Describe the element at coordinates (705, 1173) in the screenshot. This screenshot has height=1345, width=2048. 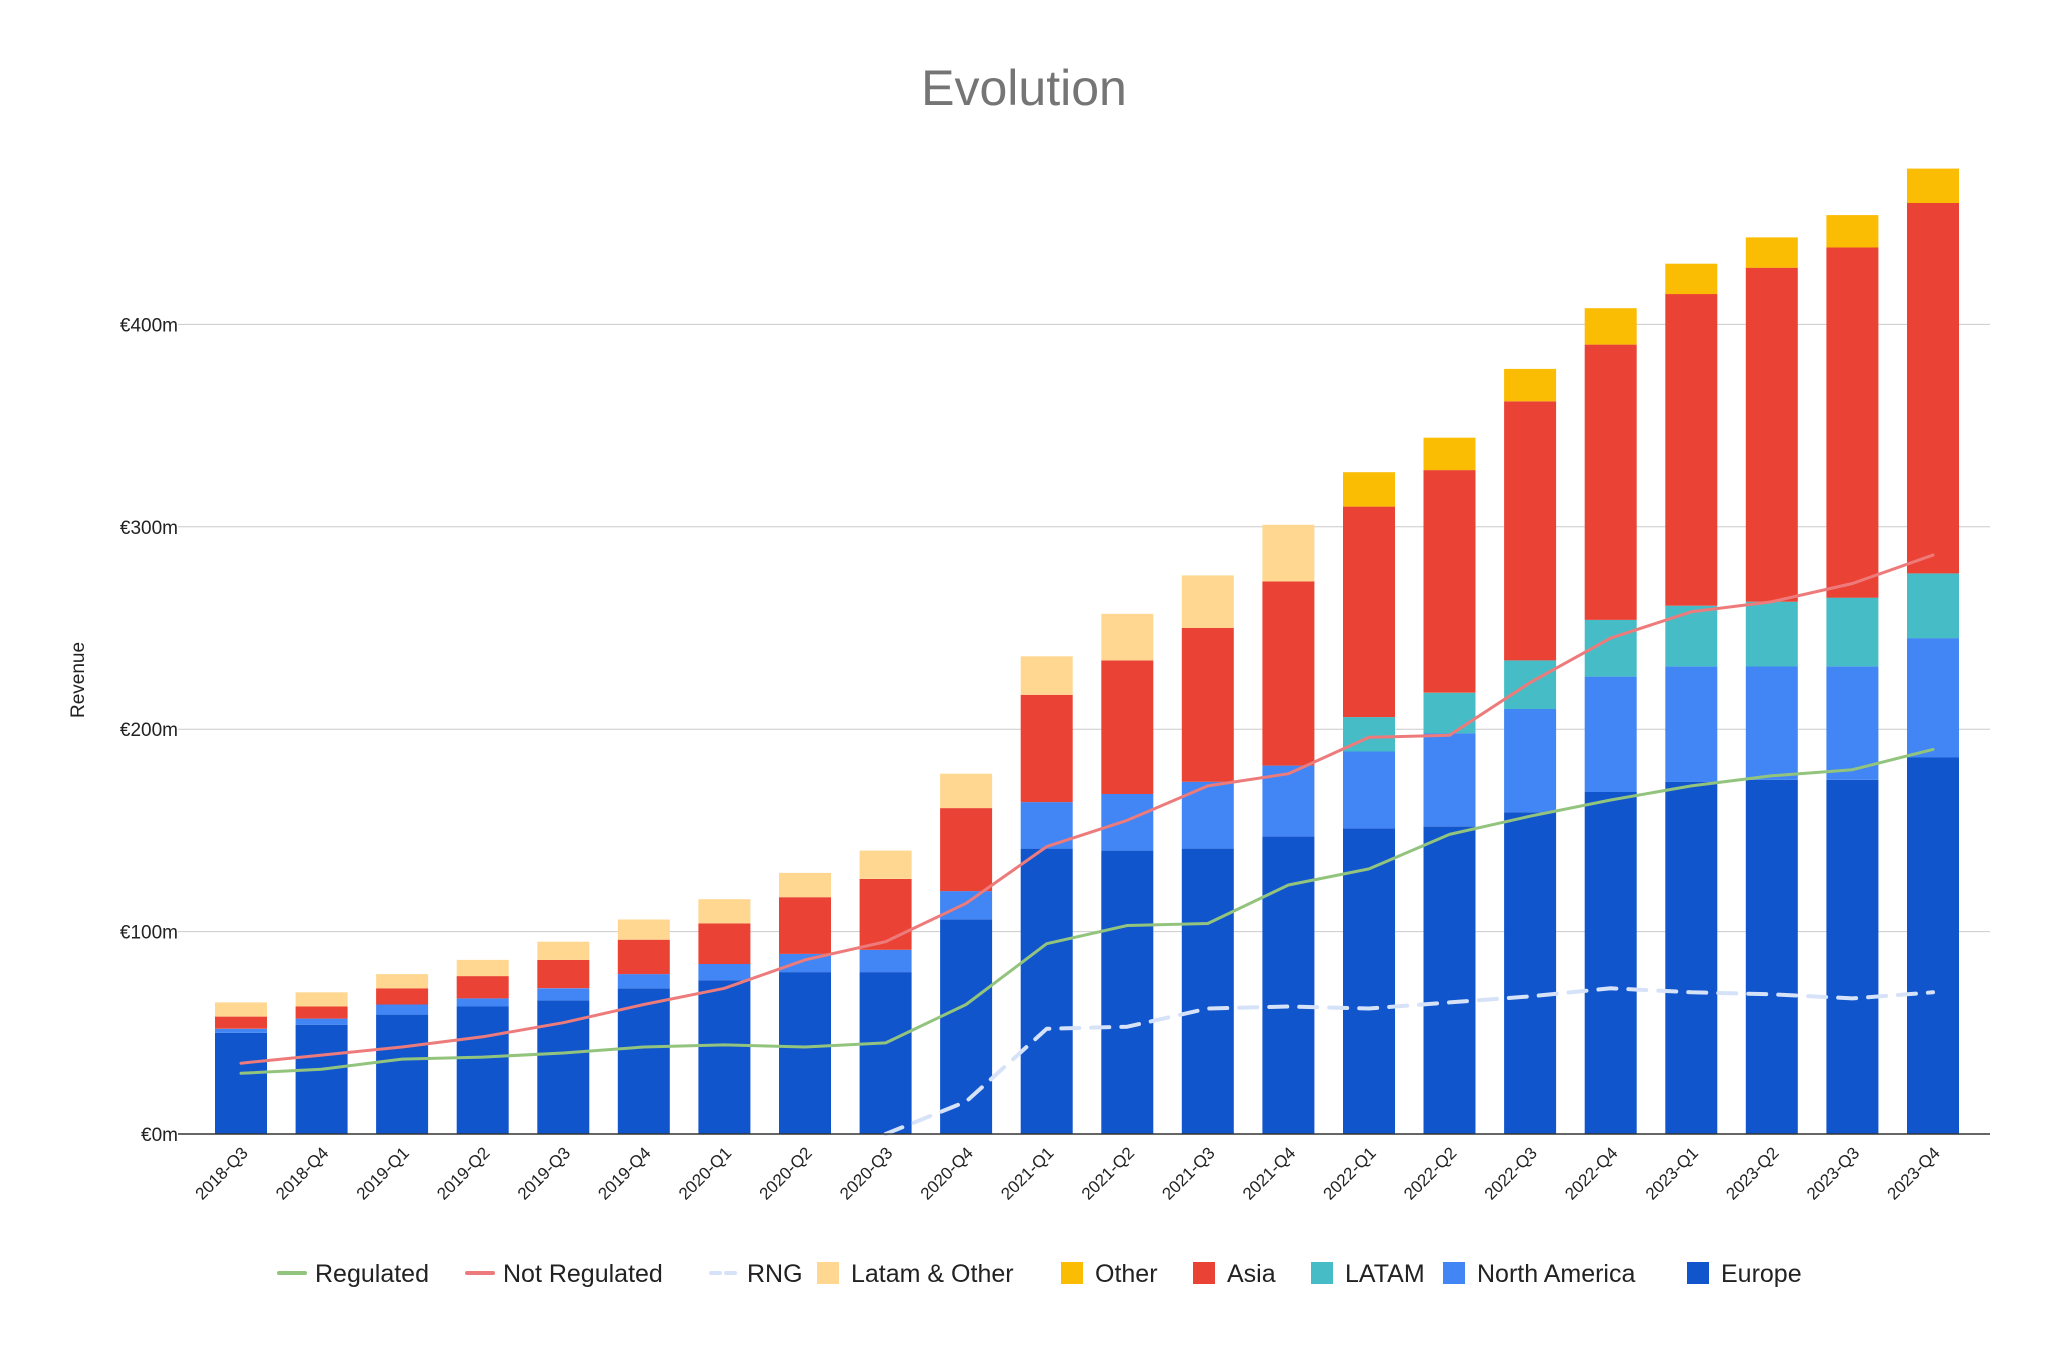
I see `x-tick-label: 2020-Q1` at that location.